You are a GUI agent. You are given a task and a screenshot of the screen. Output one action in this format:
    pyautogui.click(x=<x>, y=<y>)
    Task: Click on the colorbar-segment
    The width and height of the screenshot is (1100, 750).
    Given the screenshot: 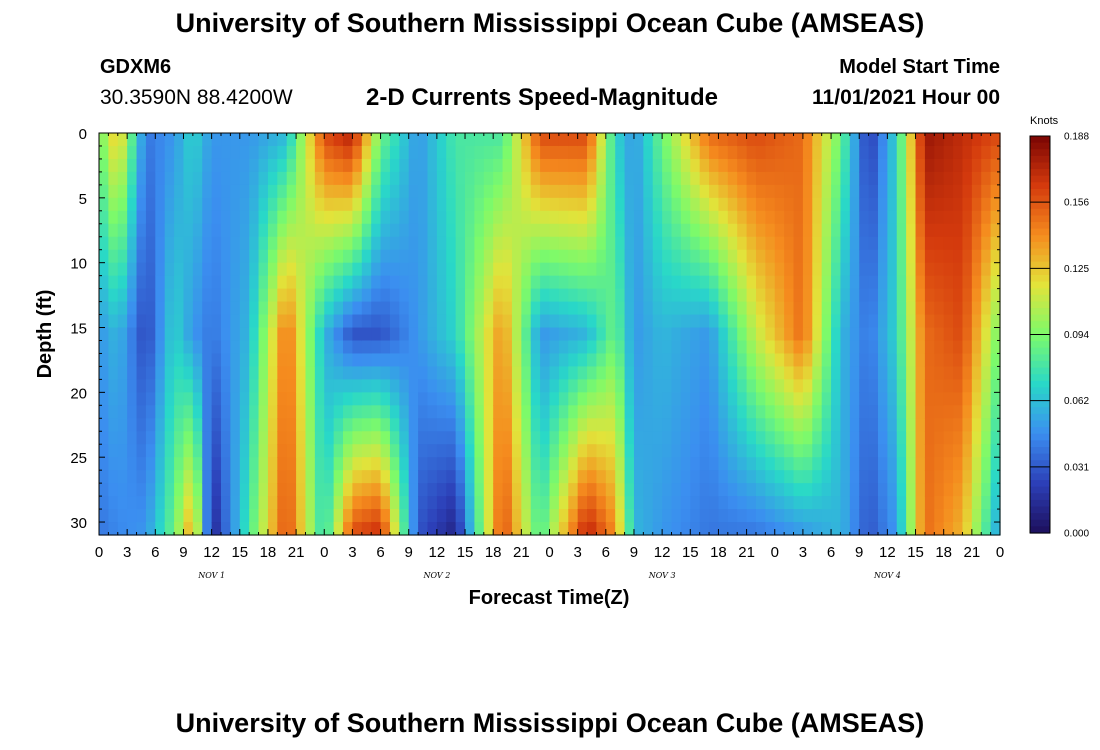 What is the action you would take?
    pyautogui.click(x=1040, y=431)
    